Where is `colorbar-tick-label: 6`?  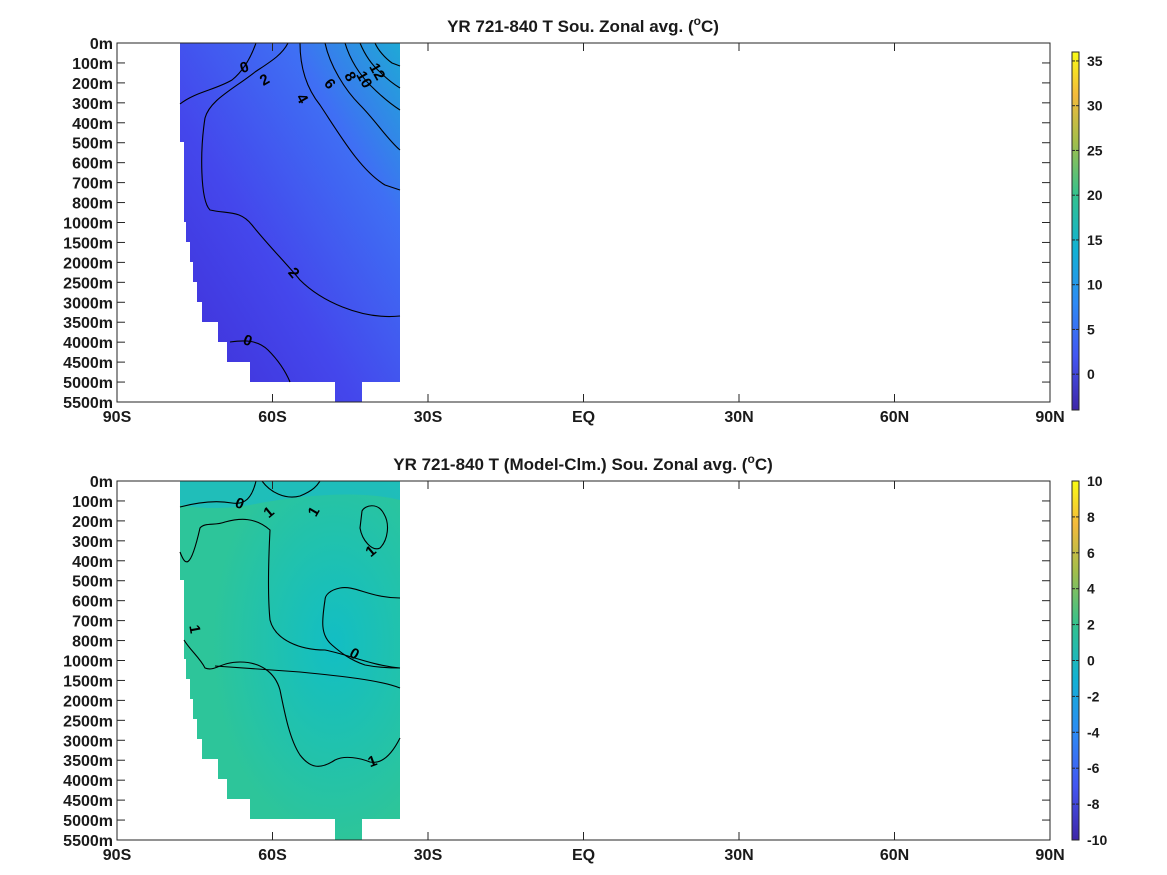 colorbar-tick-label: 6 is located at coordinates (1091, 553).